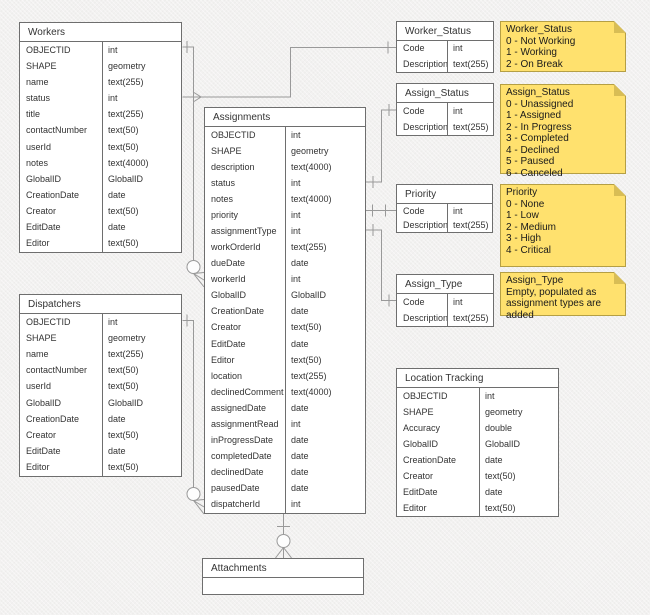 This screenshot has height=615, width=650. What do you see at coordinates (41, 436) in the screenshot?
I see `field-name: Creator` at bounding box center [41, 436].